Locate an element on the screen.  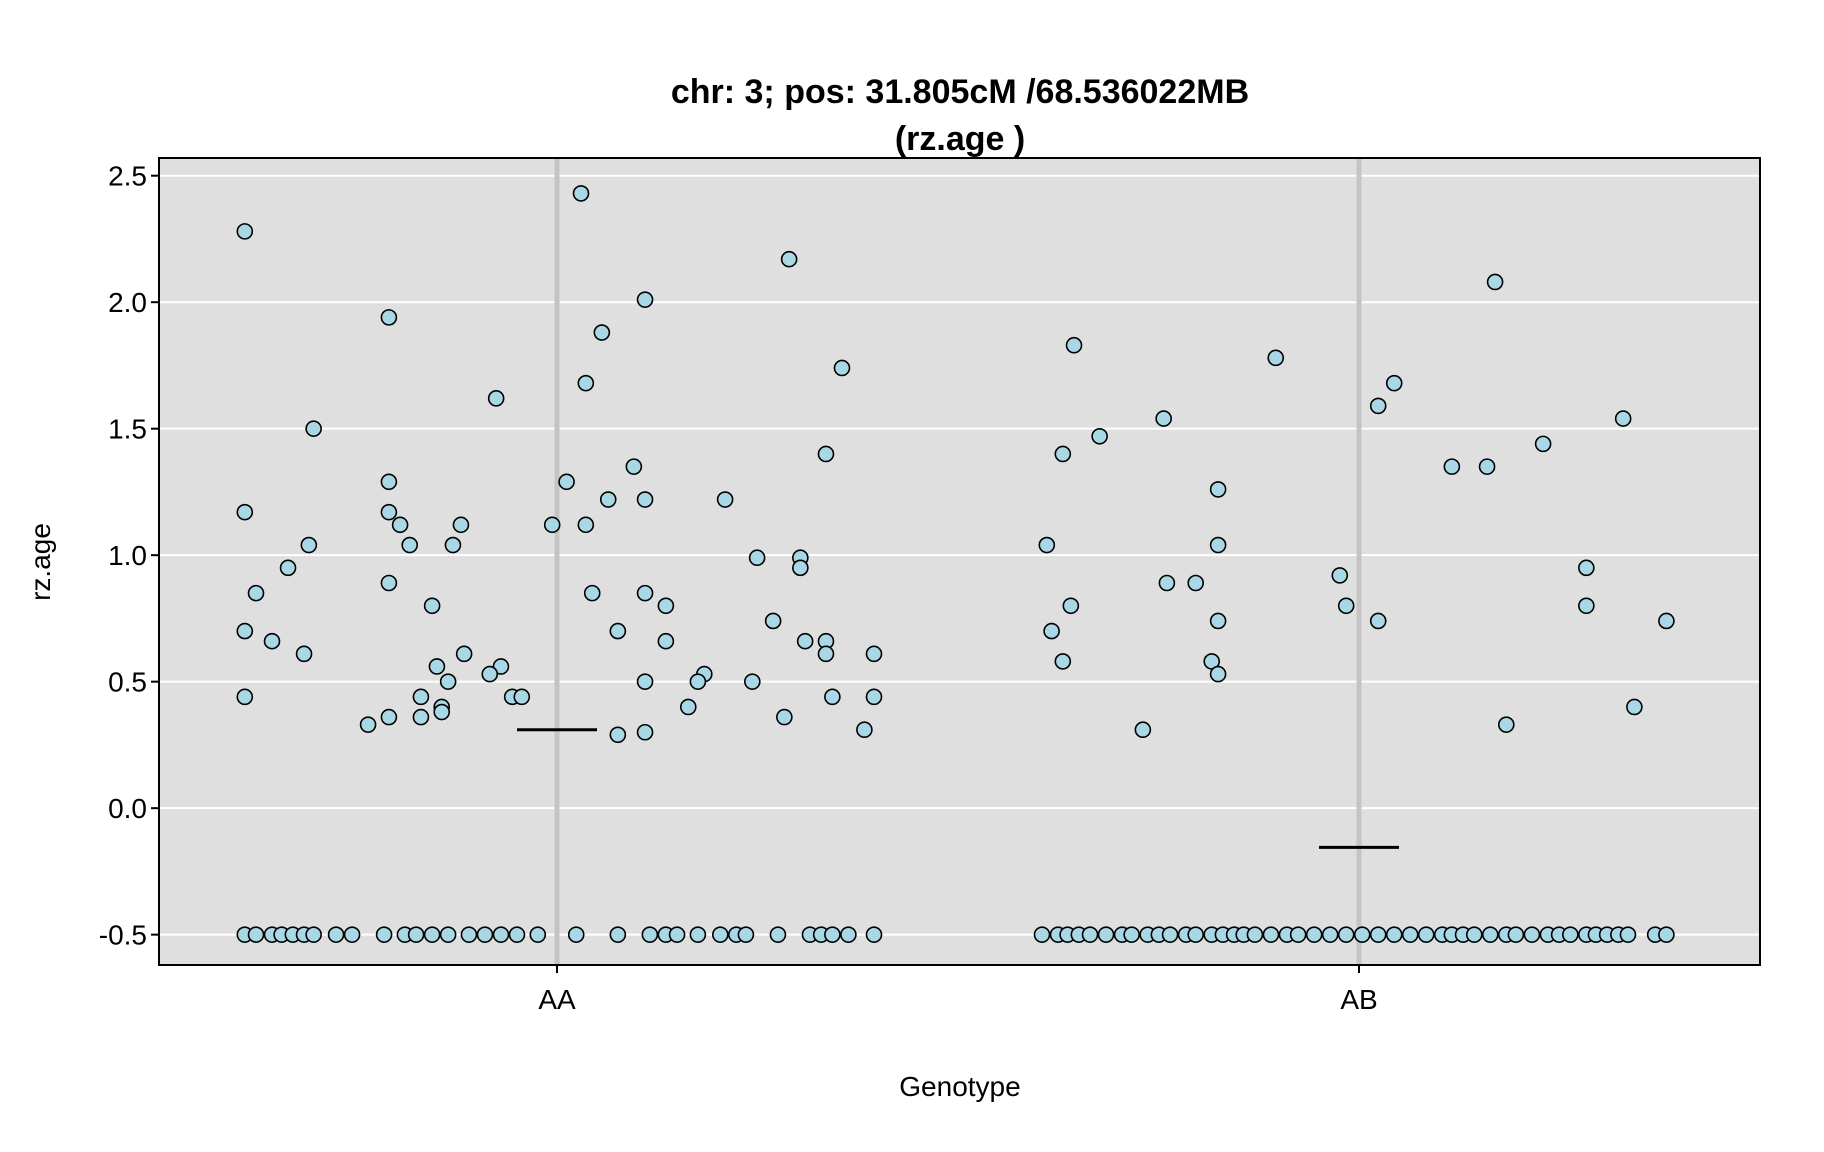
y-axis-label: rz.age is located at coordinates (40, 562).